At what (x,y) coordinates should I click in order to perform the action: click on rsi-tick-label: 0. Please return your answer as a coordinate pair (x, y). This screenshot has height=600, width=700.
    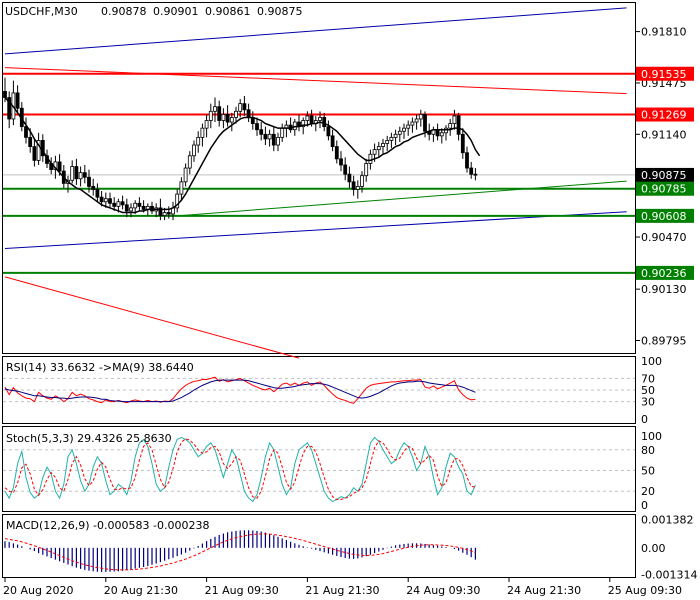
    Looking at the image, I should click on (644, 419).